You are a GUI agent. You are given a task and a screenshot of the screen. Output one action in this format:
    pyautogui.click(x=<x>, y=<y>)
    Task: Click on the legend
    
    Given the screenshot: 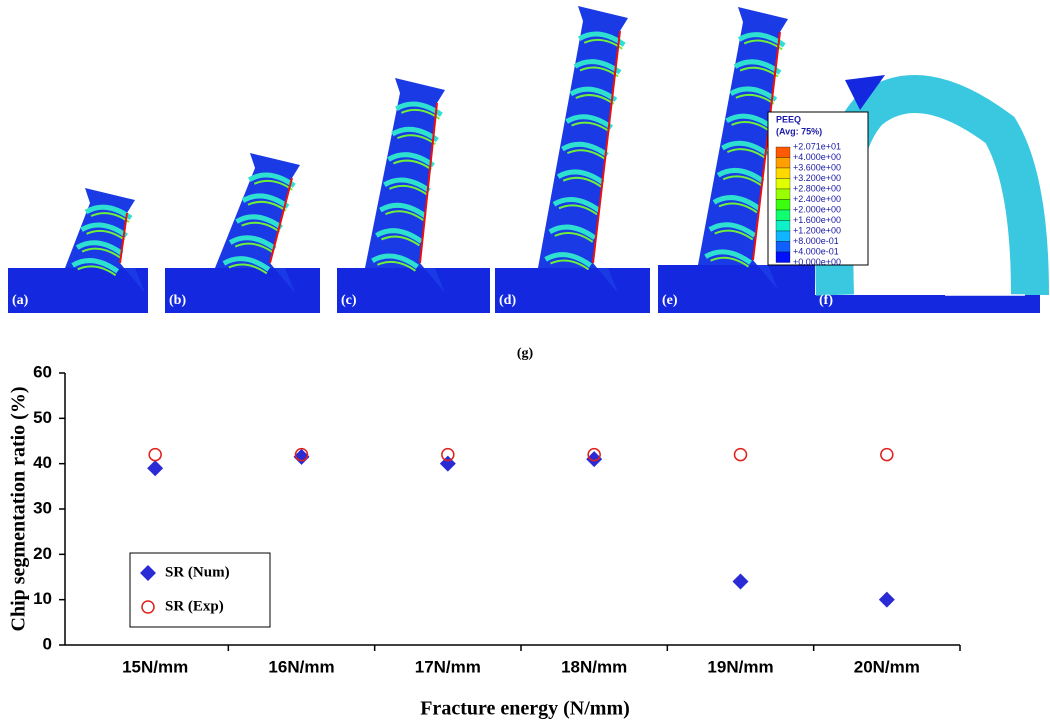 What is the action you would take?
    pyautogui.click(x=200, y=590)
    